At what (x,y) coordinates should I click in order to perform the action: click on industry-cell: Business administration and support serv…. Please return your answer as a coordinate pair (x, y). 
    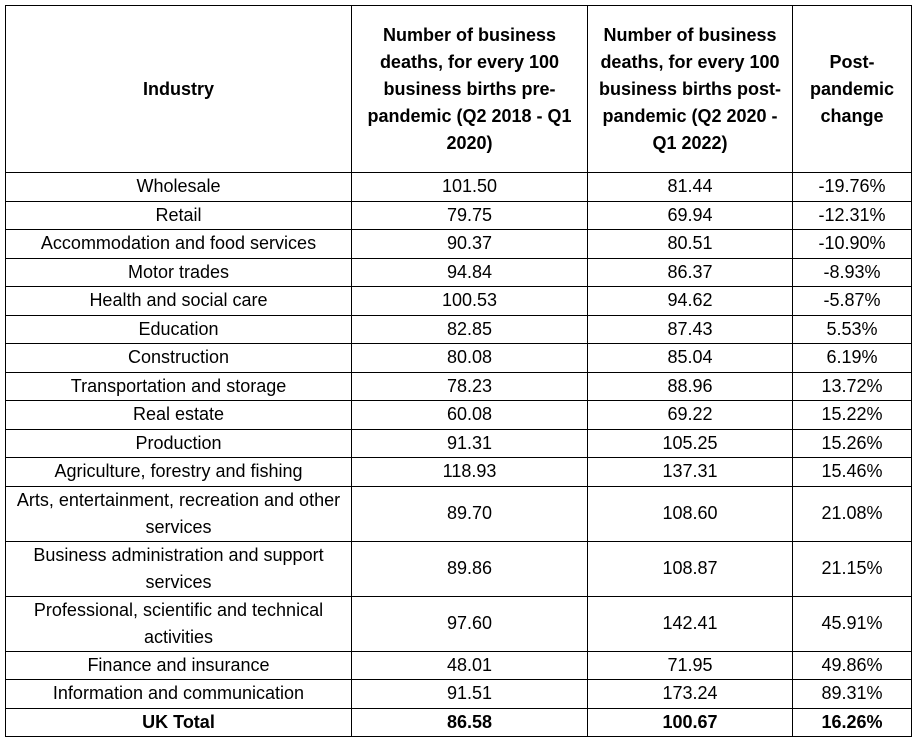
    Looking at the image, I should click on (178, 568).